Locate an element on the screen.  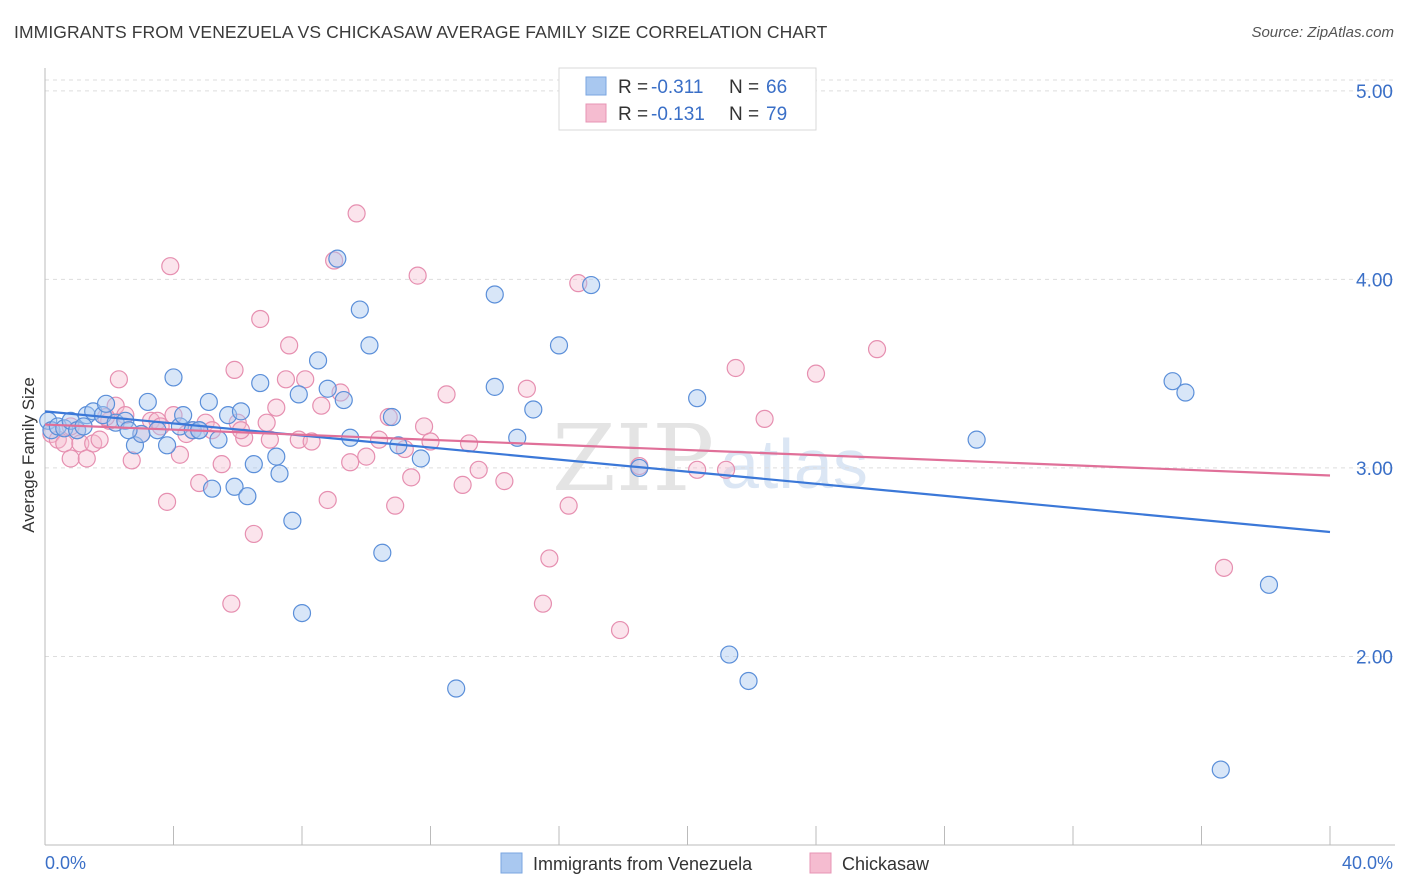
y-tick-label: 4.00 is located at coordinates (1374, 280).